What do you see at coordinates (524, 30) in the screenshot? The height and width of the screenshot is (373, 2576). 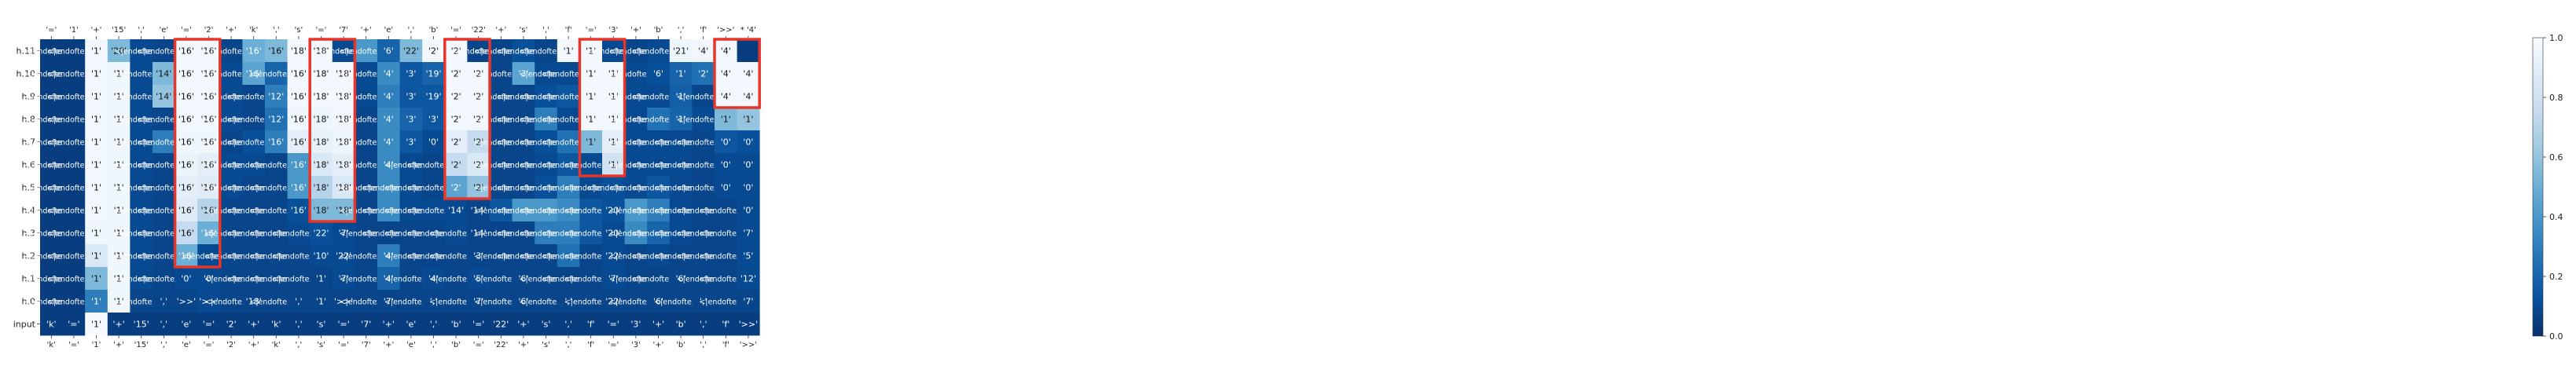 I see `top-tick-label: 's'` at bounding box center [524, 30].